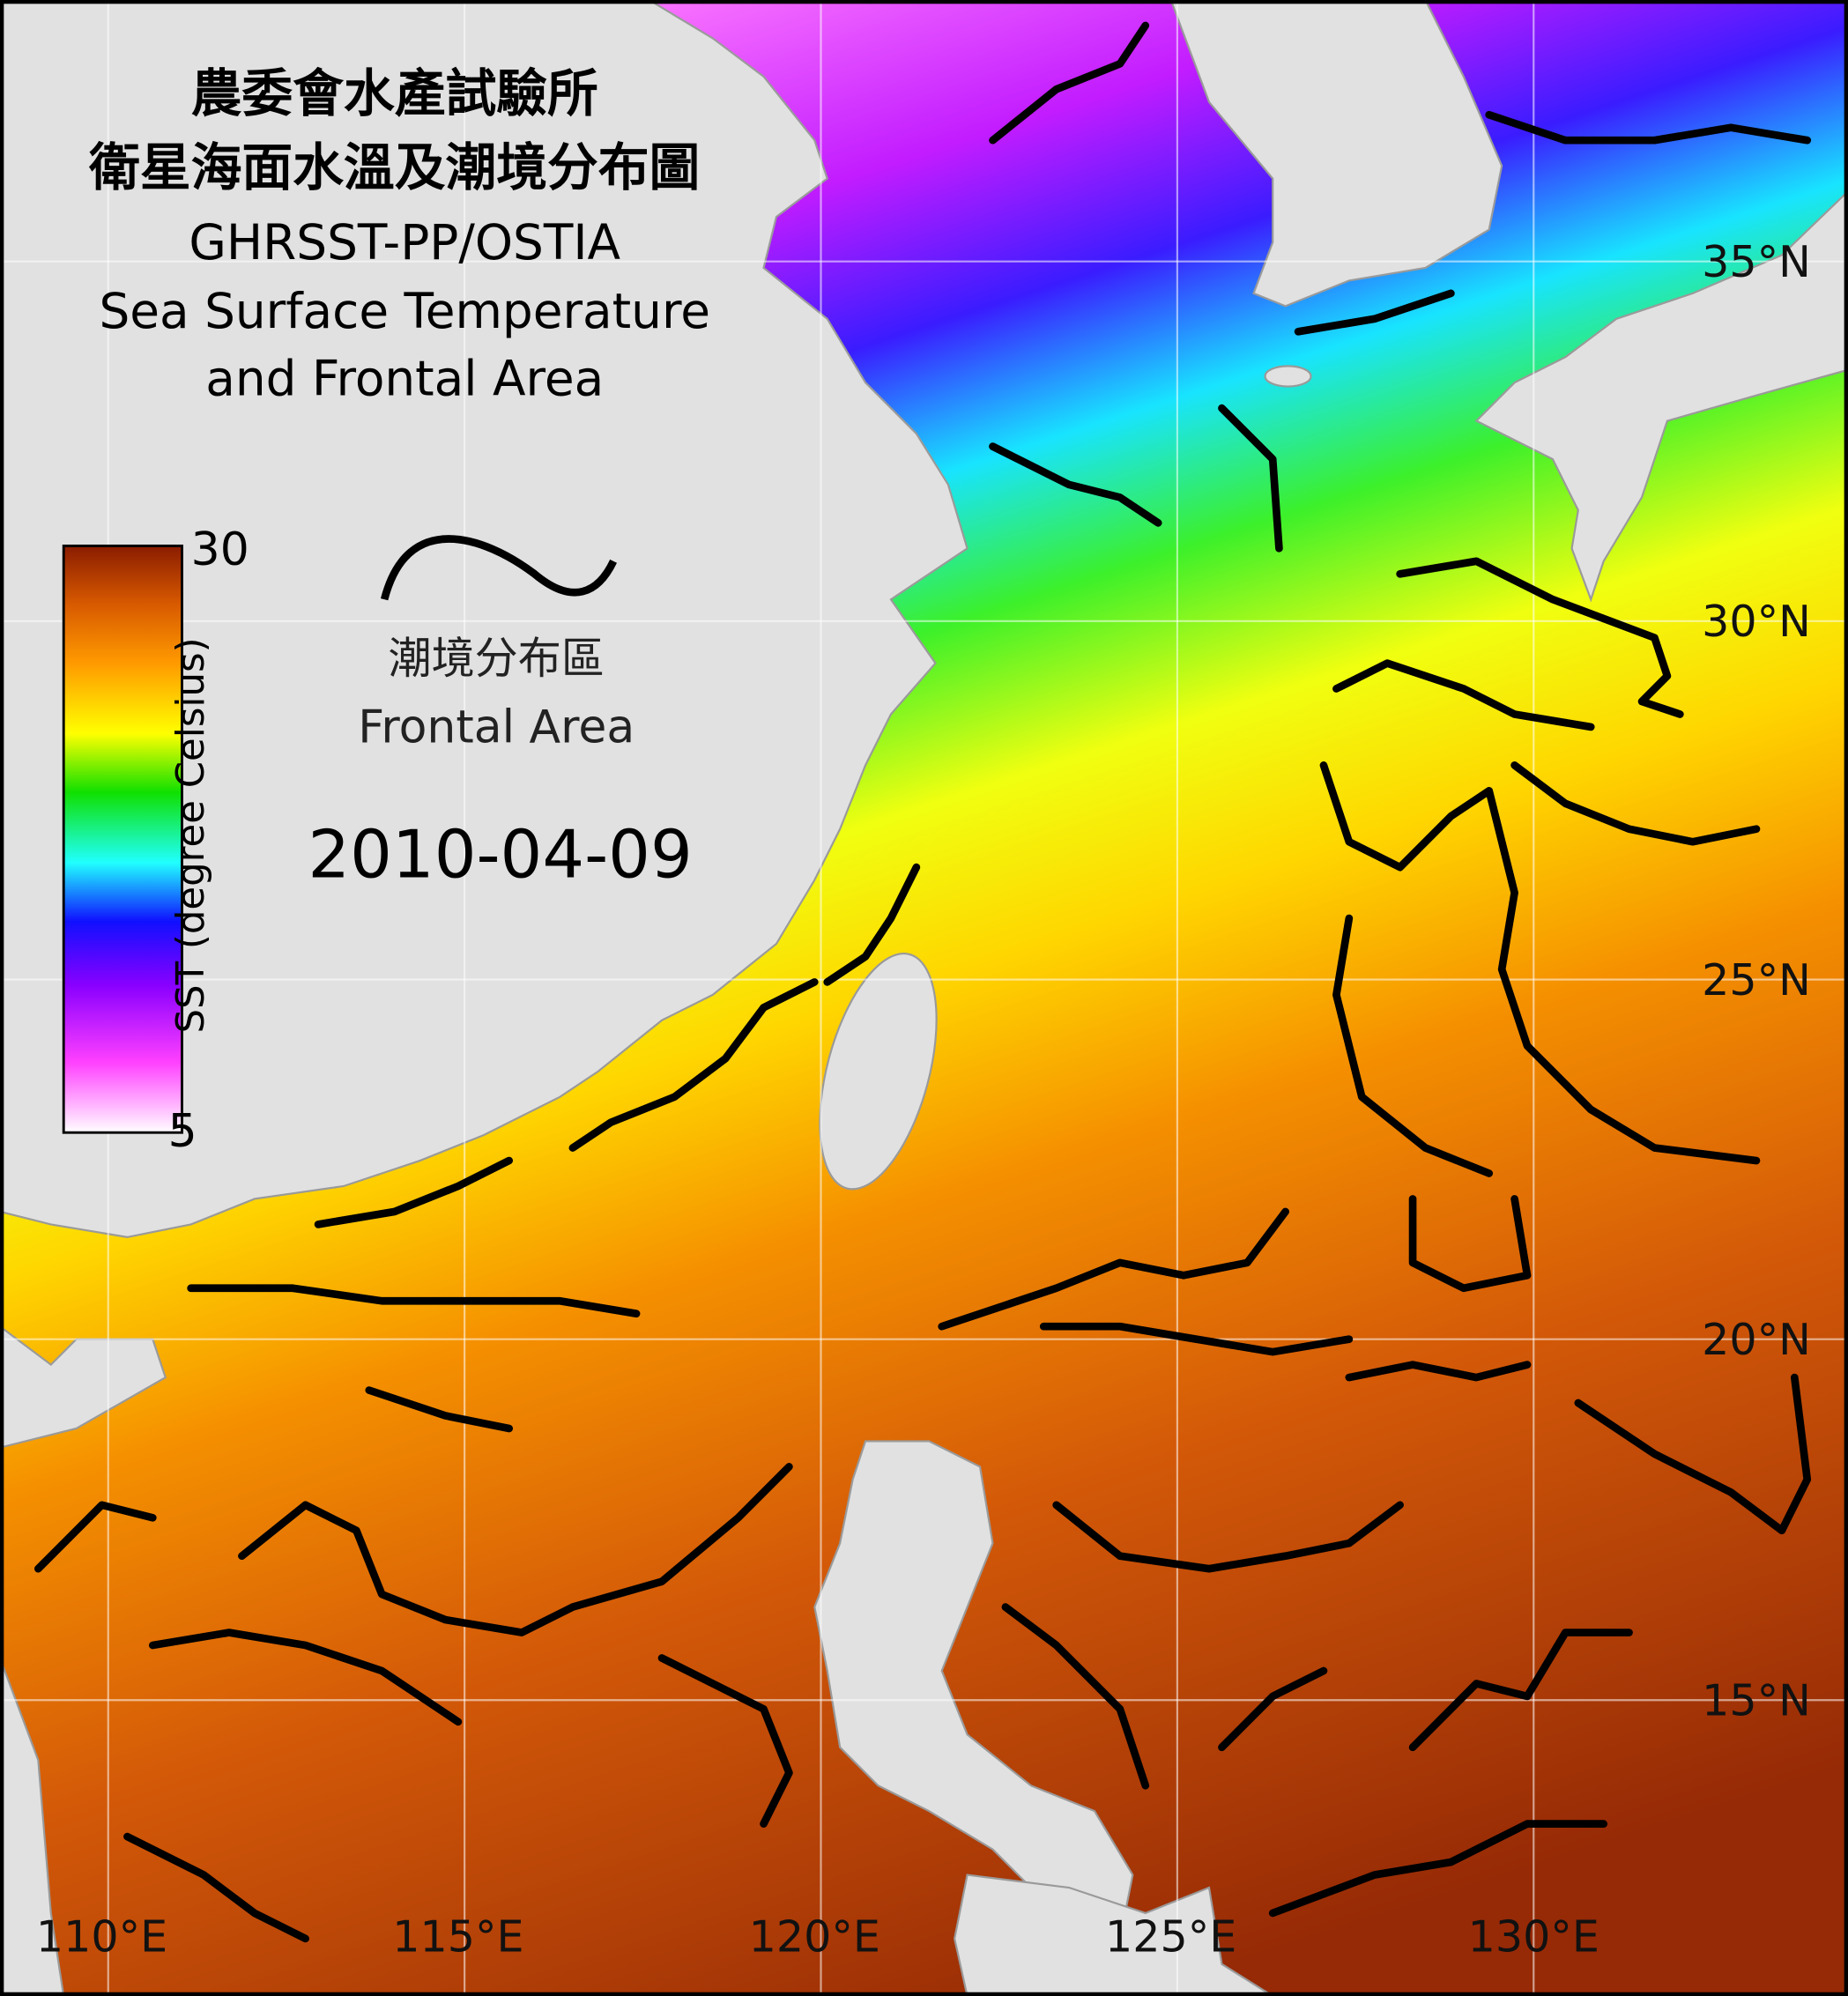 This screenshot has height=1996, width=1848. I want to click on colorbar-label: SST (degree Celsius), so click(191, 835).